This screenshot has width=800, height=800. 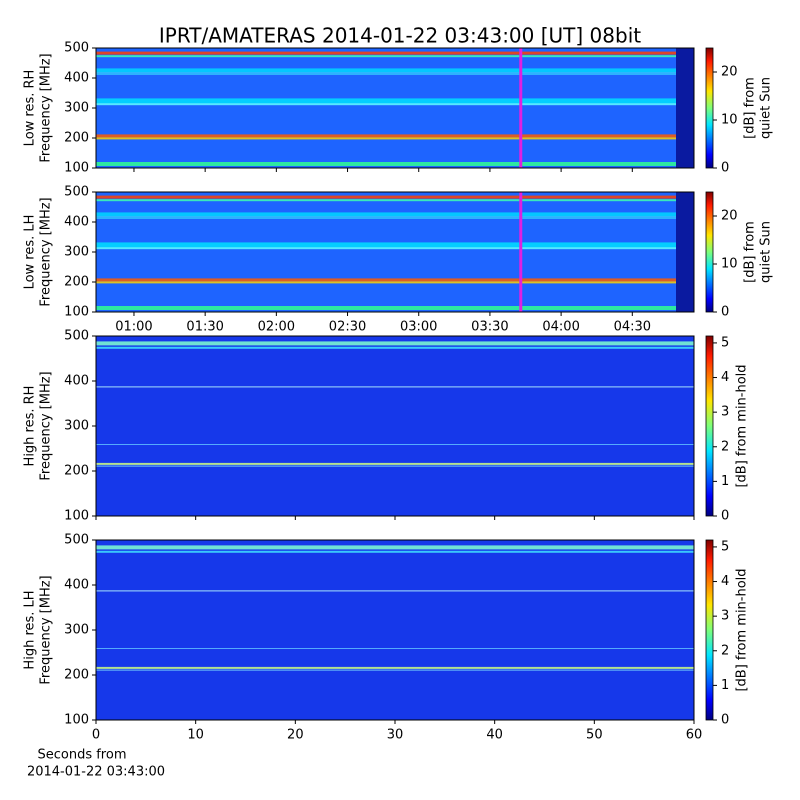 I want to click on x-tick-label: 20, so click(x=295, y=735).